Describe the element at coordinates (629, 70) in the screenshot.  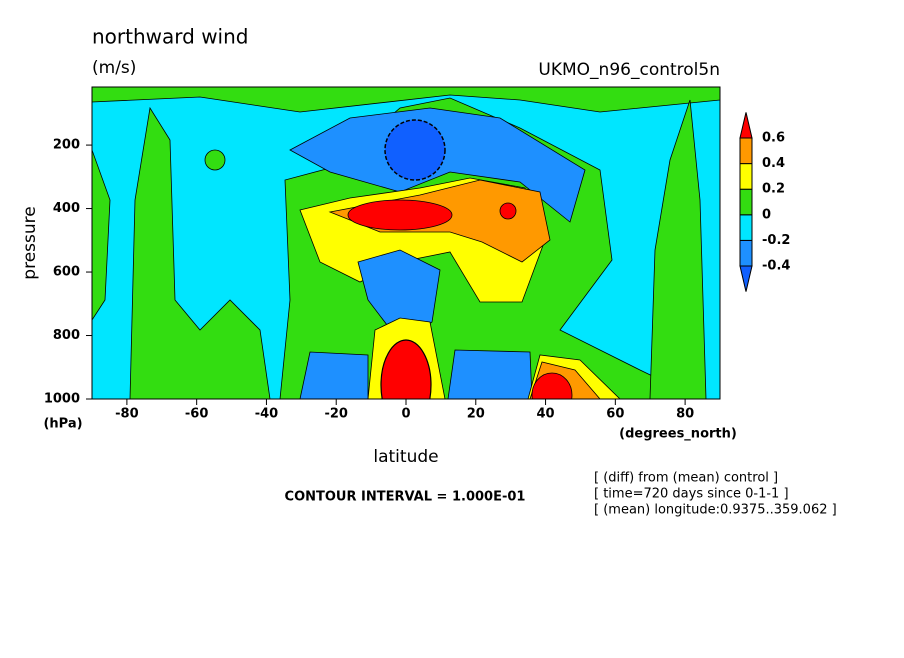
I see `dataset: UKMO_n96_control5n` at that location.